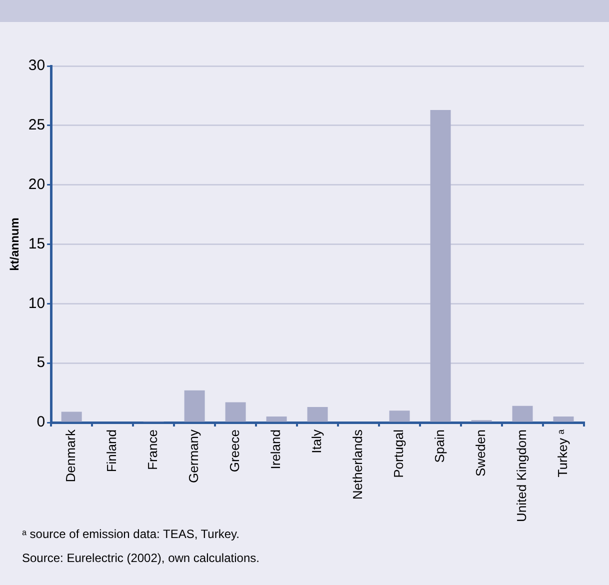 The height and width of the screenshot is (585, 609). What do you see at coordinates (37, 243) in the screenshot?
I see `y-tick-label: 15` at bounding box center [37, 243].